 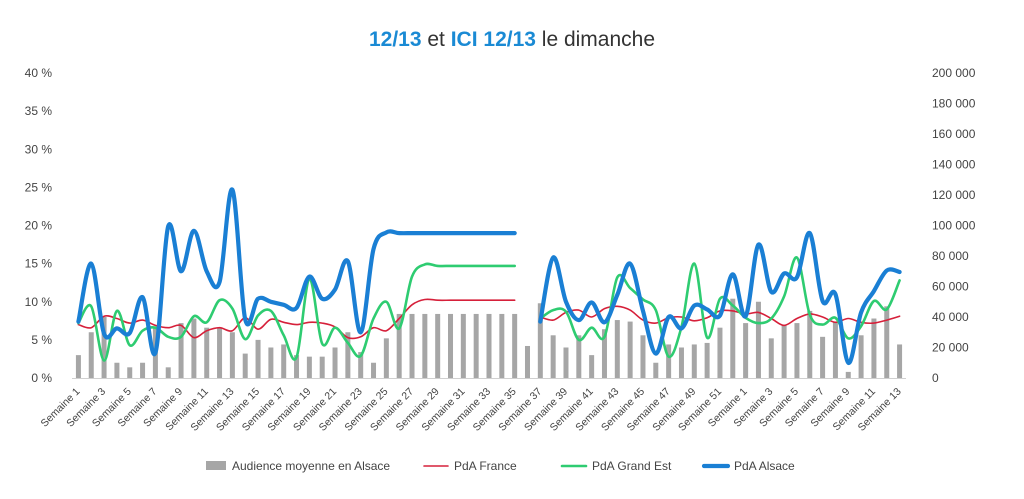 I want to click on legend-swatch, so click(x=216, y=465).